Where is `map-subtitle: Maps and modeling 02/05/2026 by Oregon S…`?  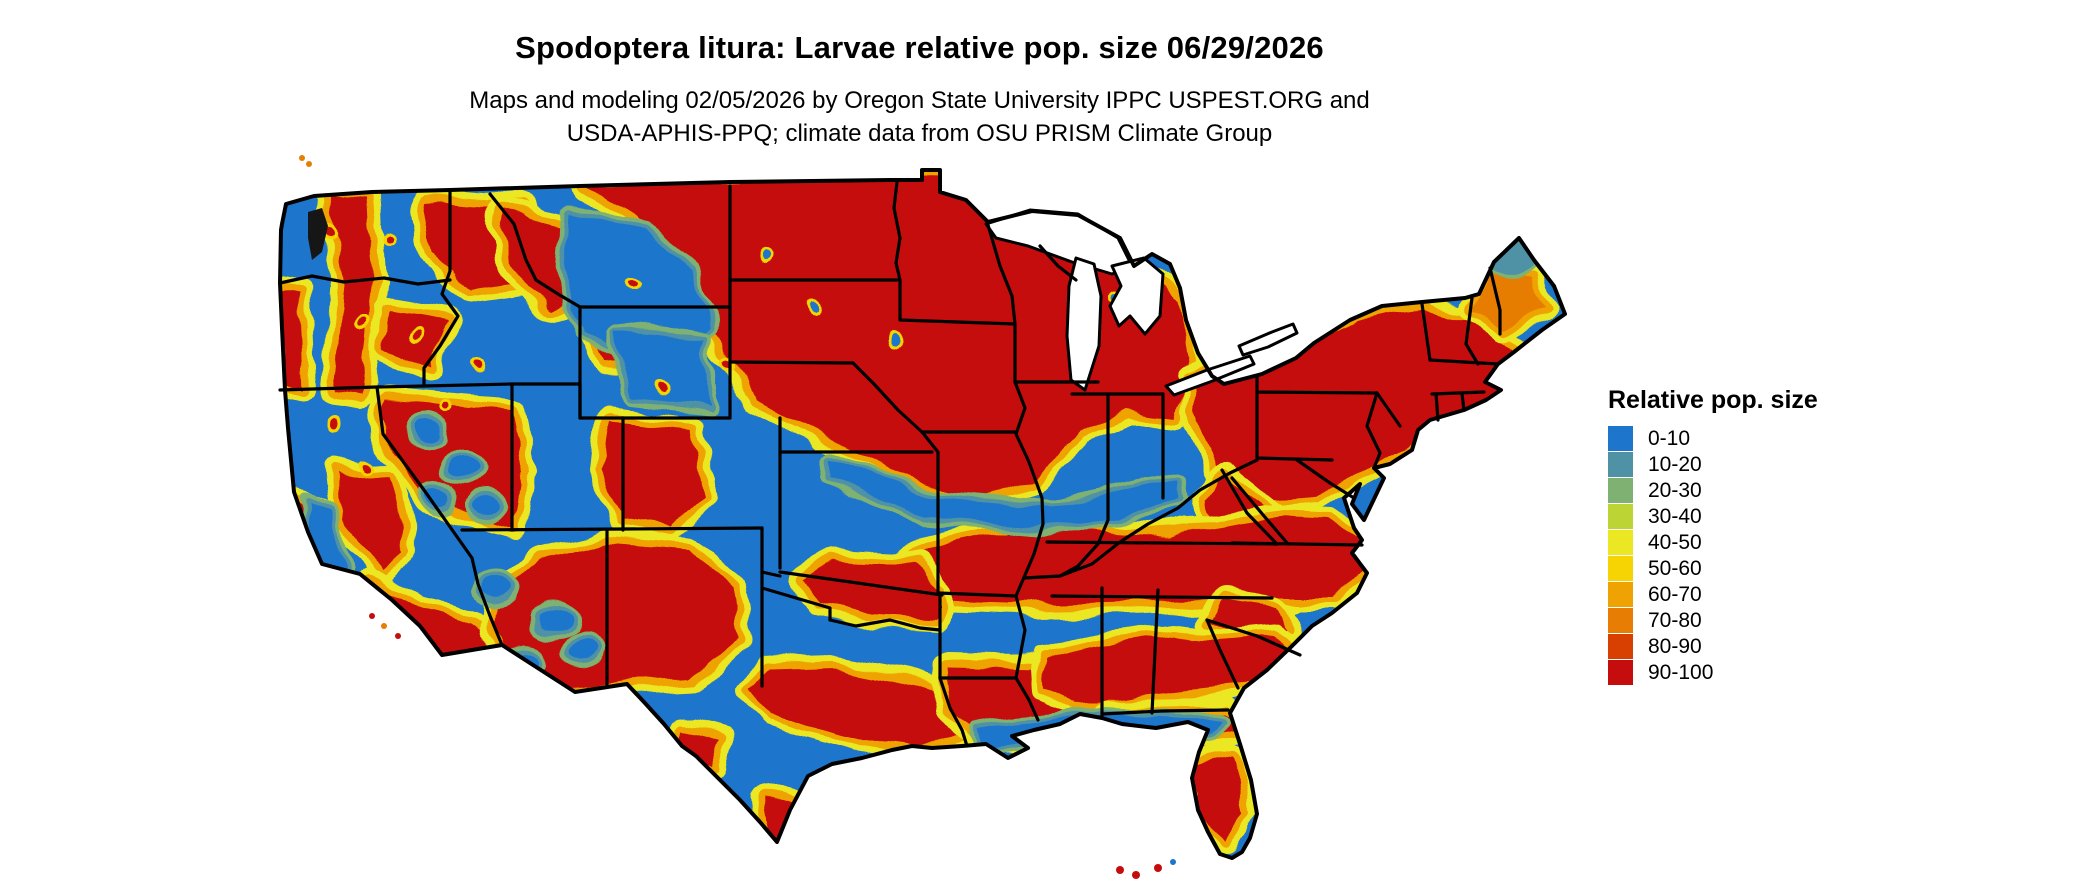 map-subtitle: Maps and modeling 02/05/2026 by Oregon S… is located at coordinates (919, 117).